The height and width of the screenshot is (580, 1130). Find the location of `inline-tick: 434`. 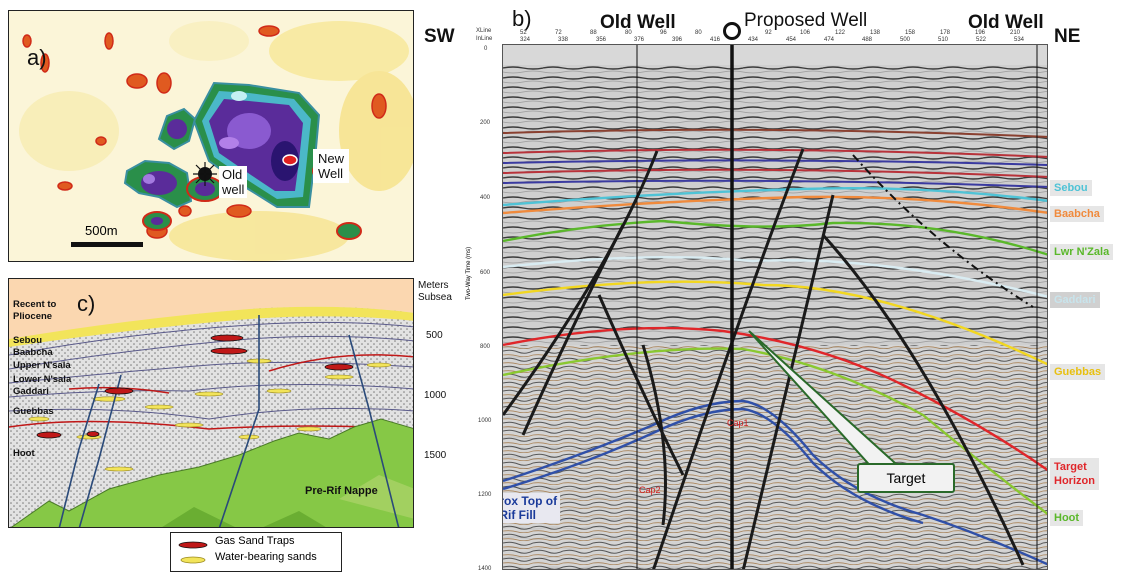

inline-tick: 434 is located at coordinates (753, 40).